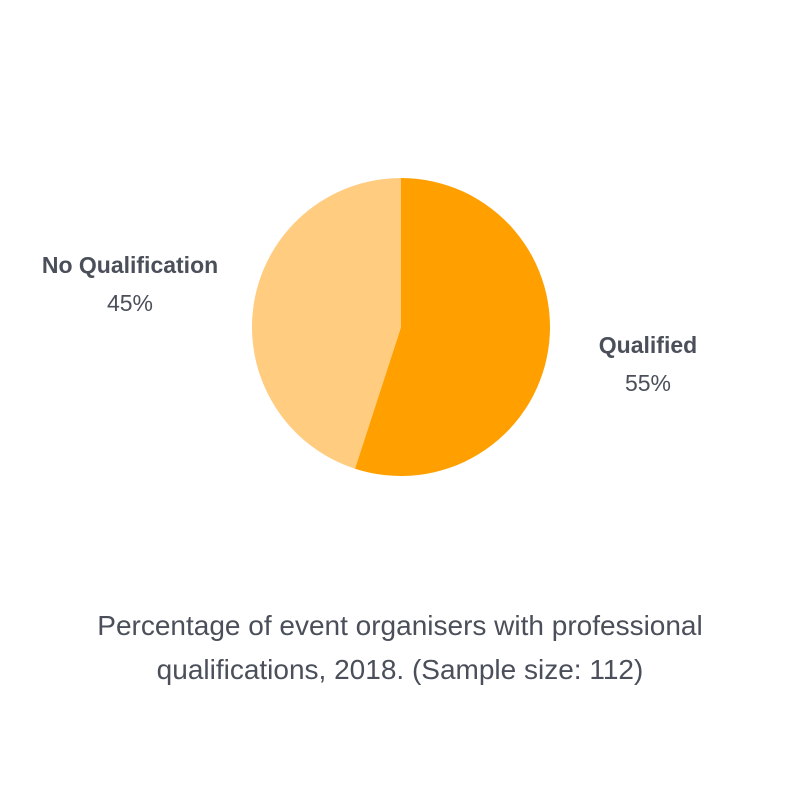 This screenshot has width=800, height=800. What do you see at coordinates (648, 383) in the screenshot?
I see `slice-value-label: 55%` at bounding box center [648, 383].